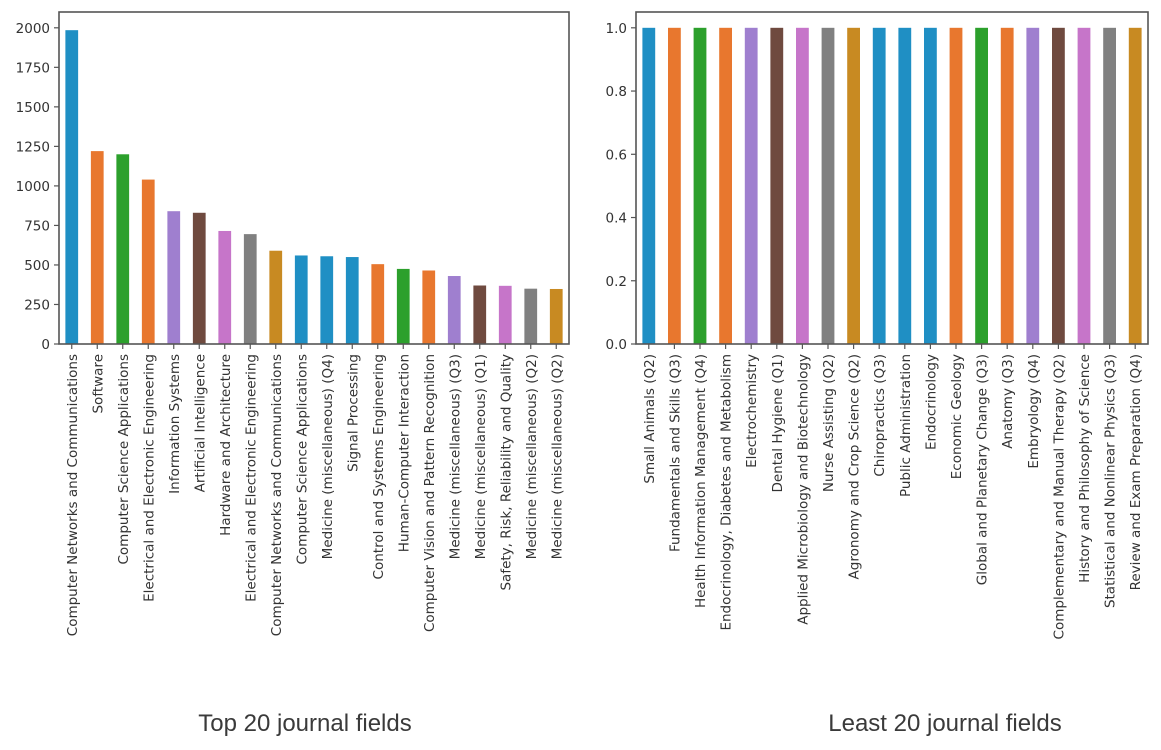 The image size is (1161, 750). I want to click on left-x-tick-label: Medicine (miscellaneous) (Q3), so click(455, 456).